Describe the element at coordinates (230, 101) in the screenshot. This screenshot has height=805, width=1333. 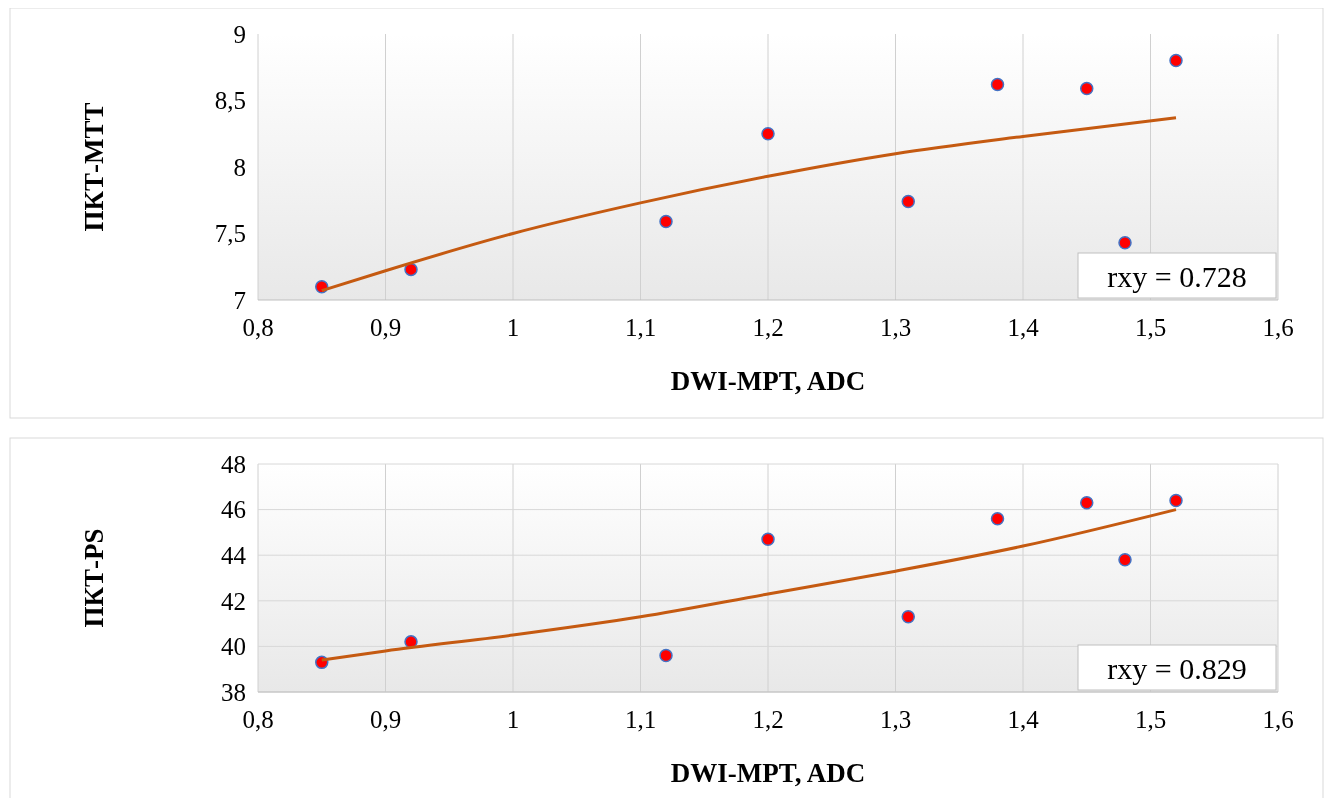
I see `y-tick-label: 8,5` at that location.